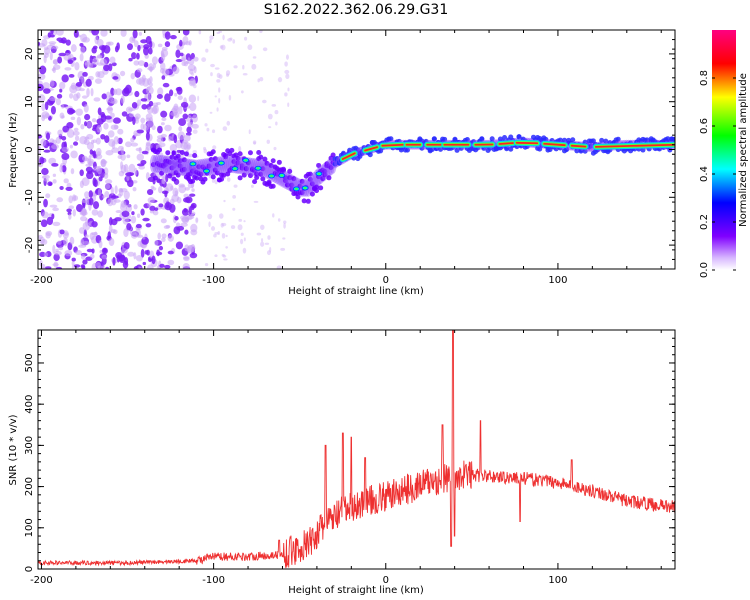 The height and width of the screenshot is (600, 750). What do you see at coordinates (356, 291) in the screenshot?
I see `spectrogram-xlabel: Height of straight line (km)` at bounding box center [356, 291].